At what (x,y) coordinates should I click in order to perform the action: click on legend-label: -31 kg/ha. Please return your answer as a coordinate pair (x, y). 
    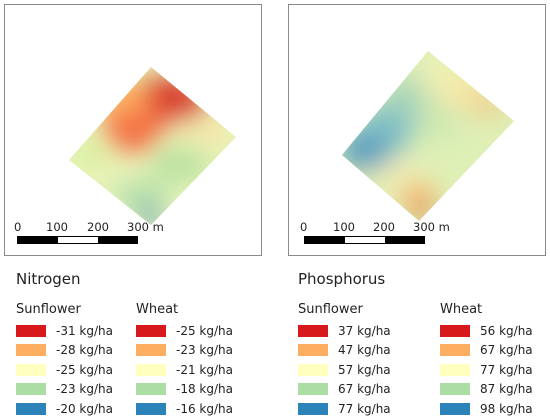
    Looking at the image, I should click on (84, 330).